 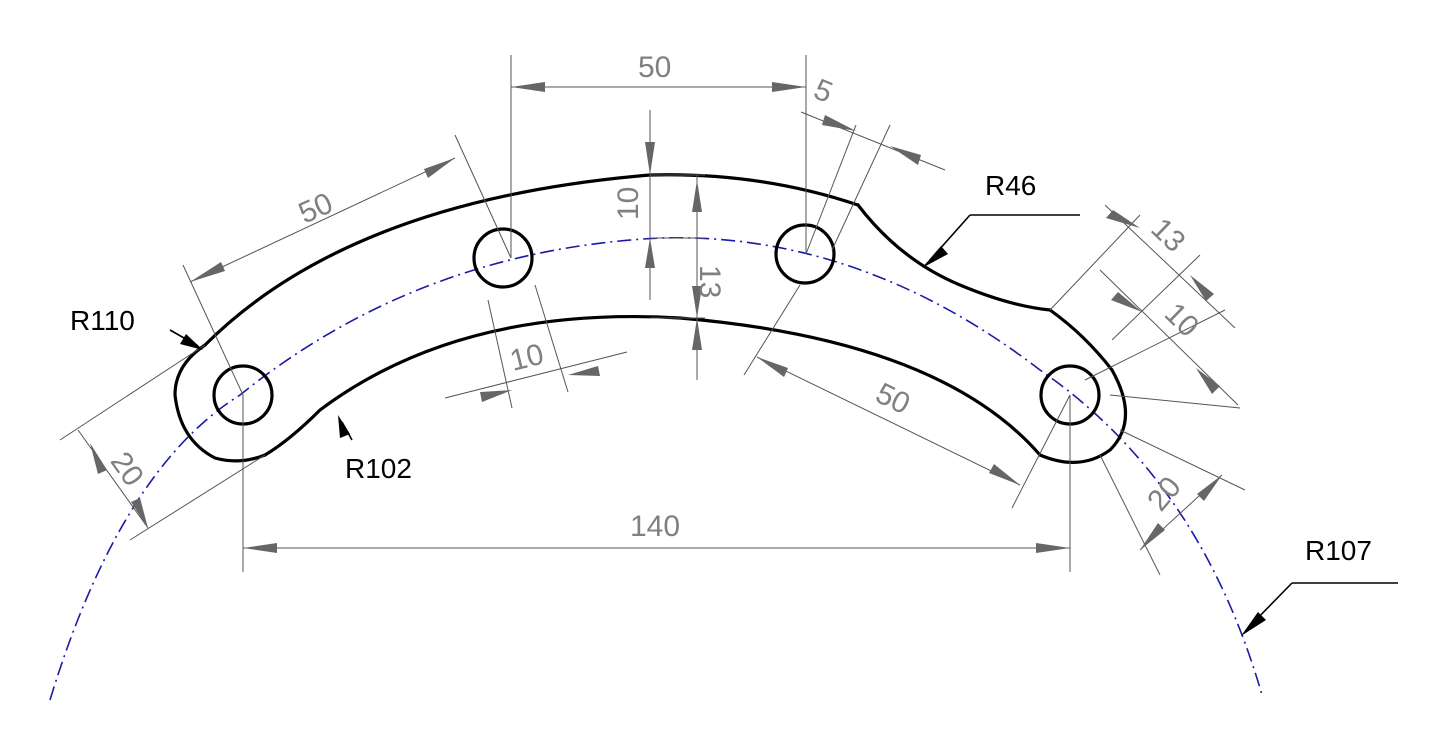 I want to click on dim-left-20: 20, so click(x=127, y=469).